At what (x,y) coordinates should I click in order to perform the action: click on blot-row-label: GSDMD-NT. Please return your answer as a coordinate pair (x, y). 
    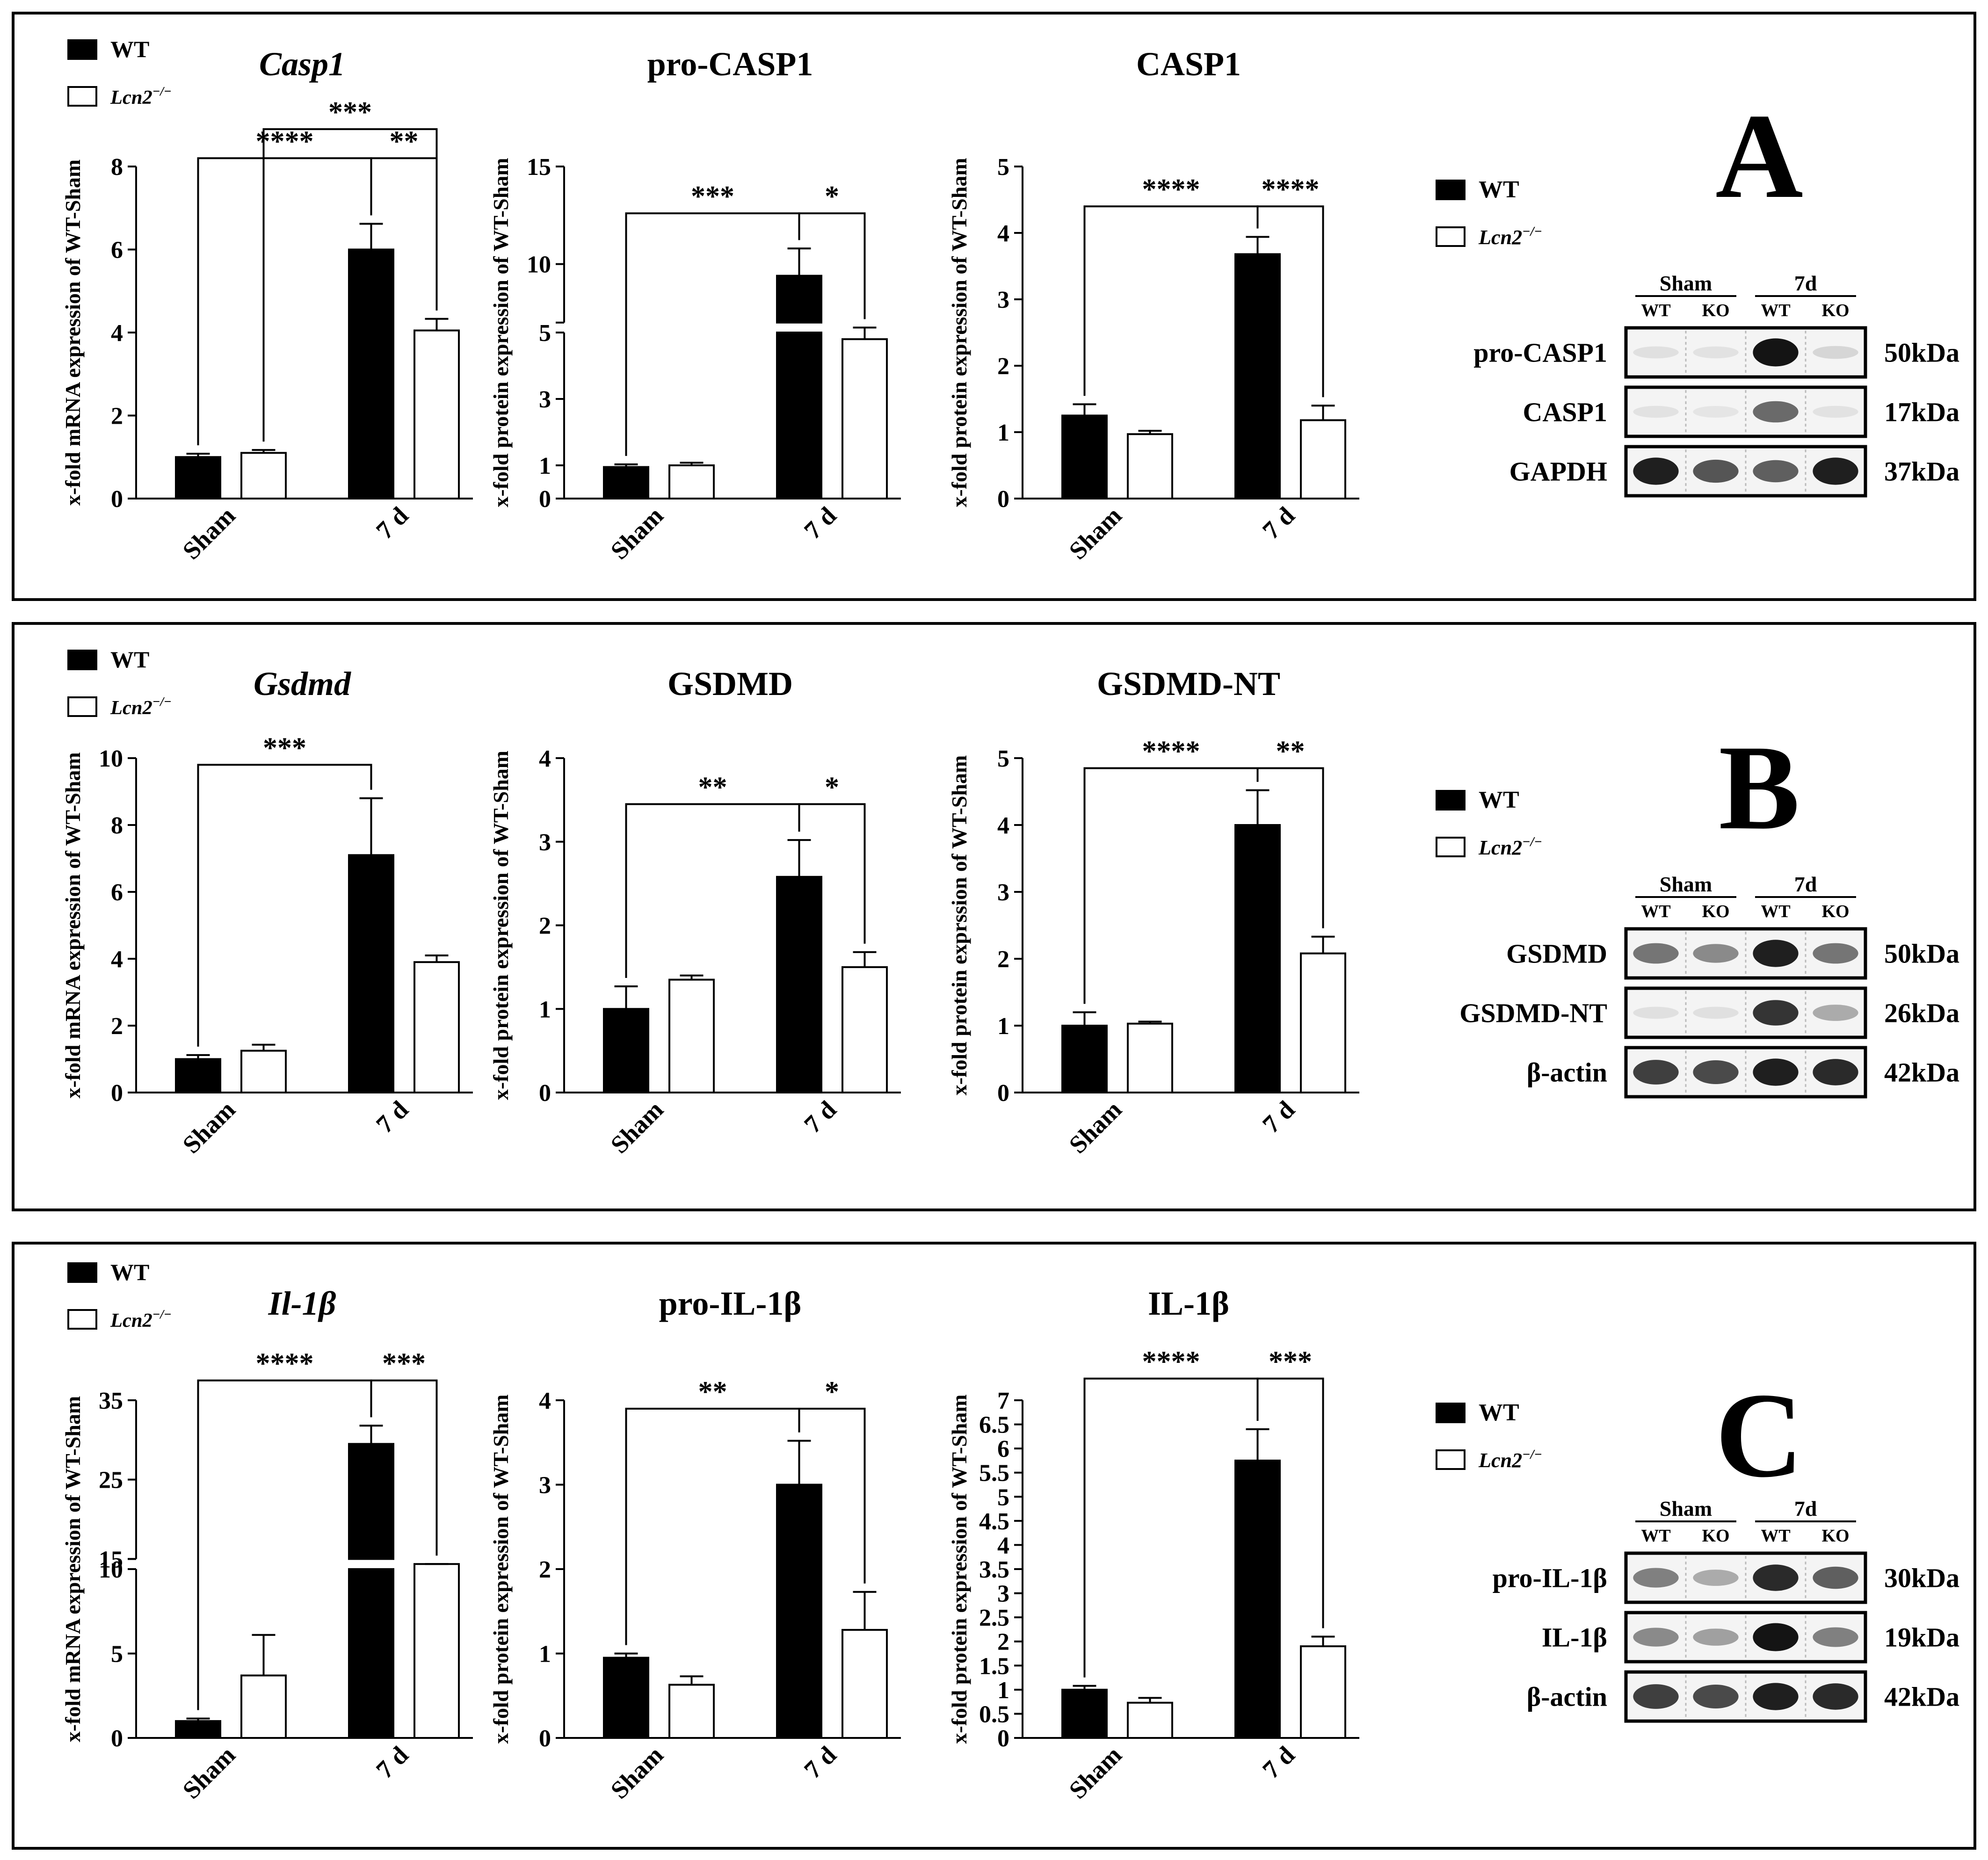
    Looking at the image, I should click on (1533, 1013).